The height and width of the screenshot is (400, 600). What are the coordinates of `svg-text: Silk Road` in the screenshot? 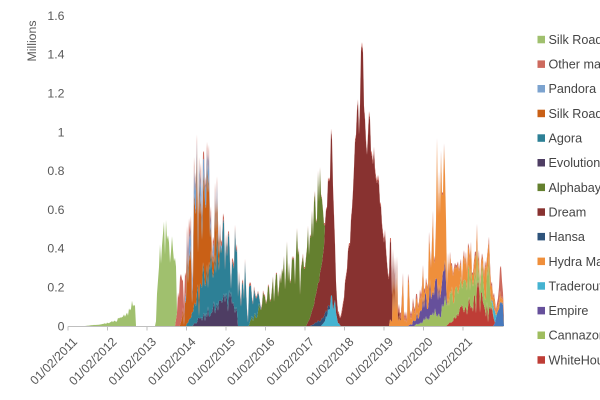 It's located at (574, 40).